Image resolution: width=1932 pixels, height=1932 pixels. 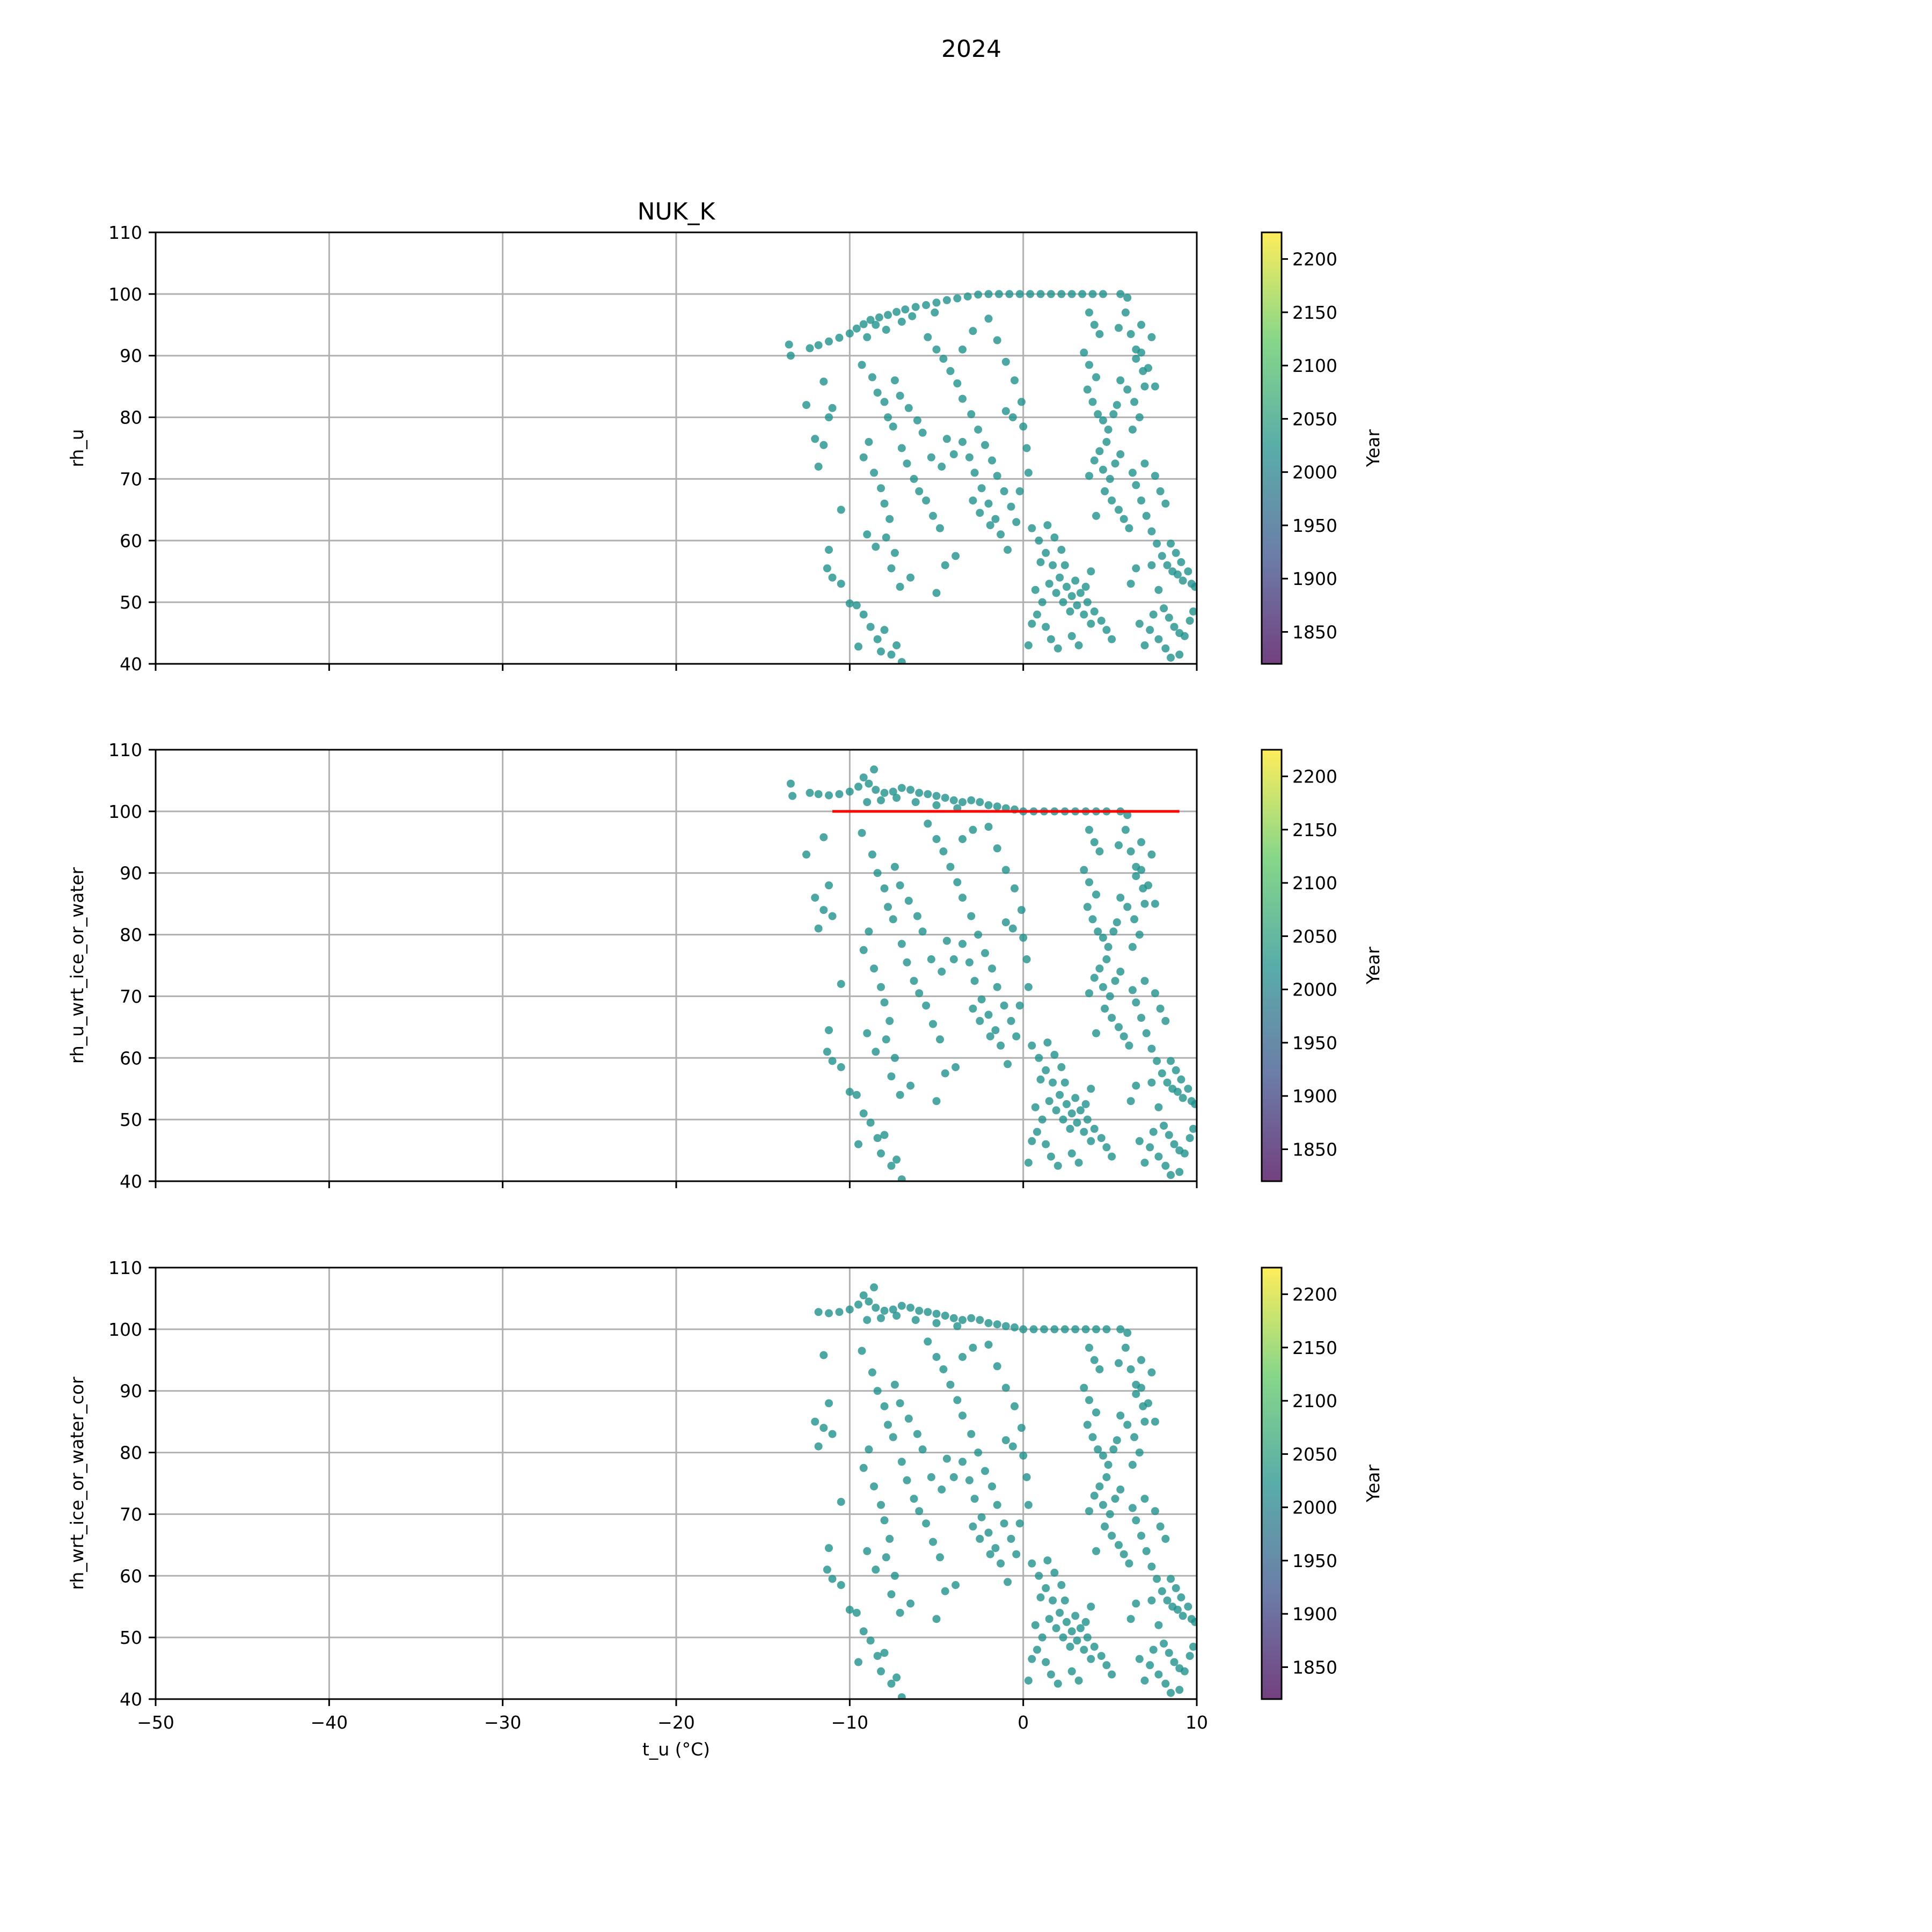 I want to click on colorbar-tick-label: 2150, so click(x=1314, y=312).